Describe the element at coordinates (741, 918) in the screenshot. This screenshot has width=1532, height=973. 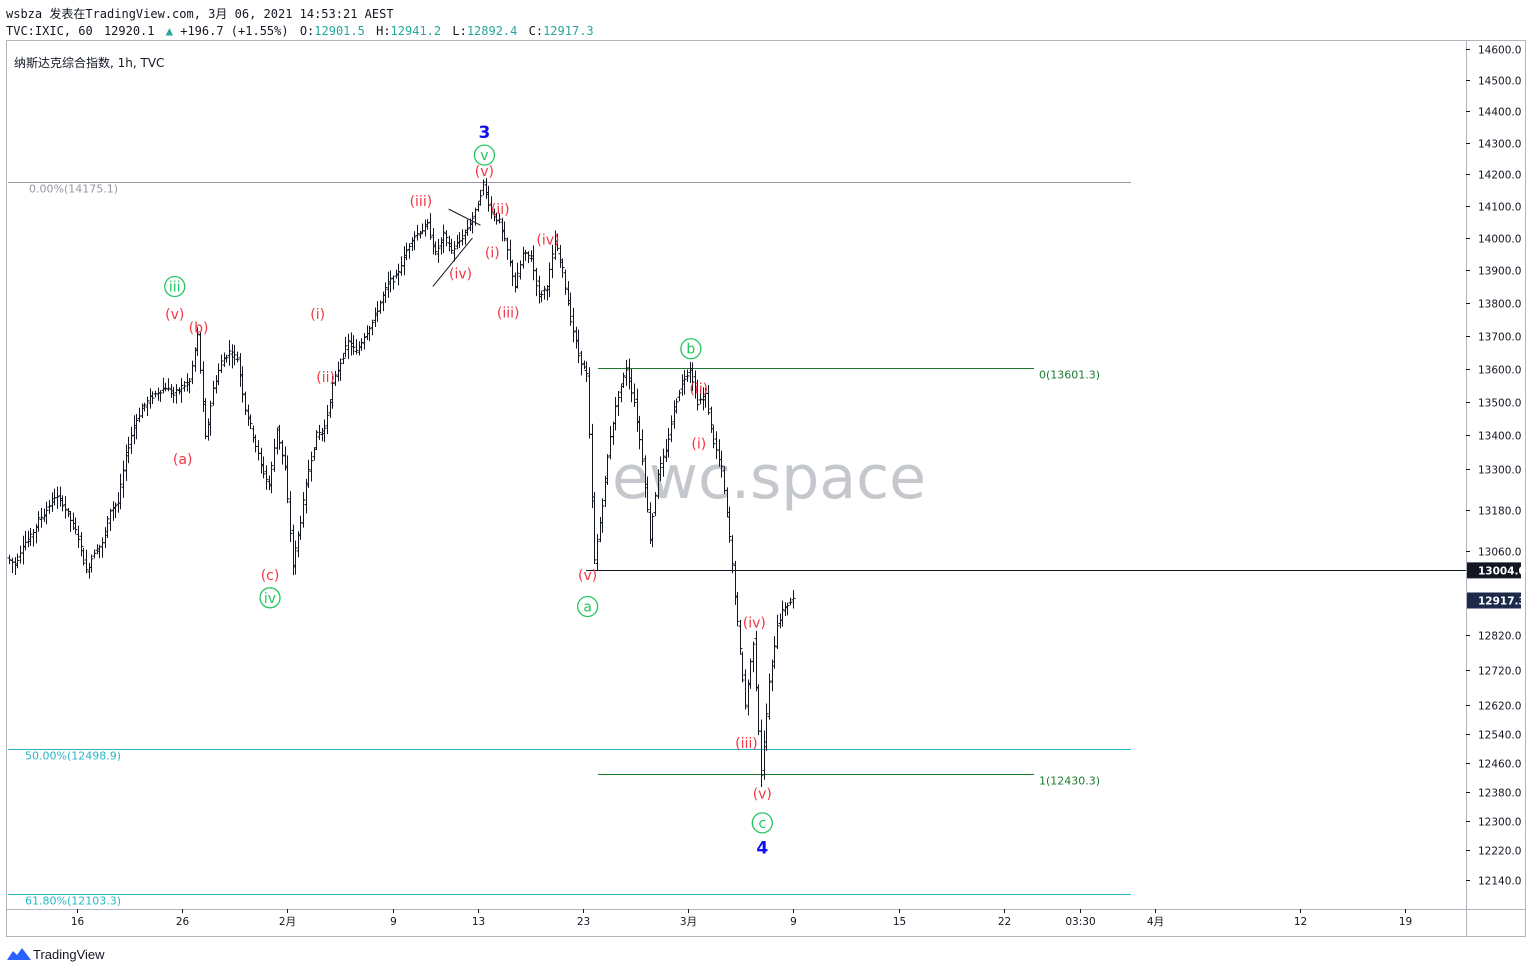
I see `time-axis: 16 26 2月 9 13 23 3月 9 15 22 03:30 4月 12 19` at that location.